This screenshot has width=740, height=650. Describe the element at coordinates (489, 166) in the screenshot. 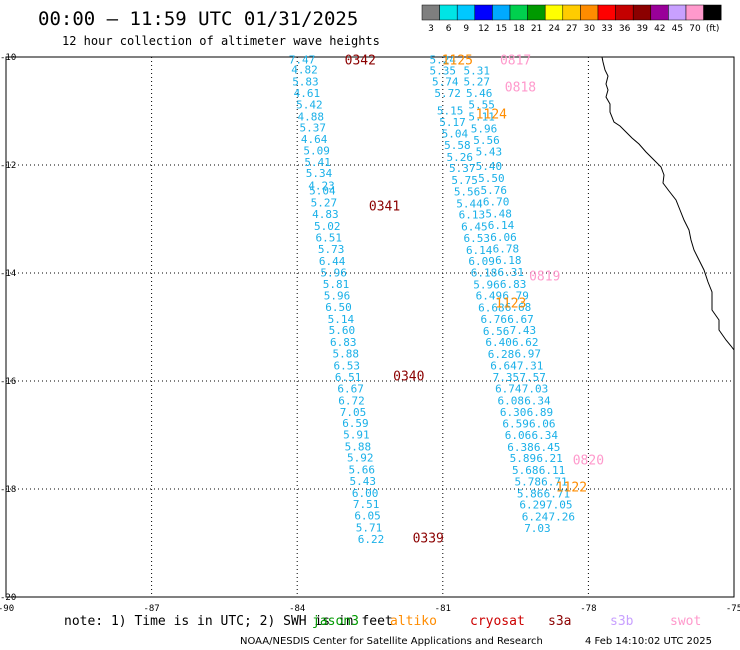

I see `swh-value-label: 5.40` at that location.